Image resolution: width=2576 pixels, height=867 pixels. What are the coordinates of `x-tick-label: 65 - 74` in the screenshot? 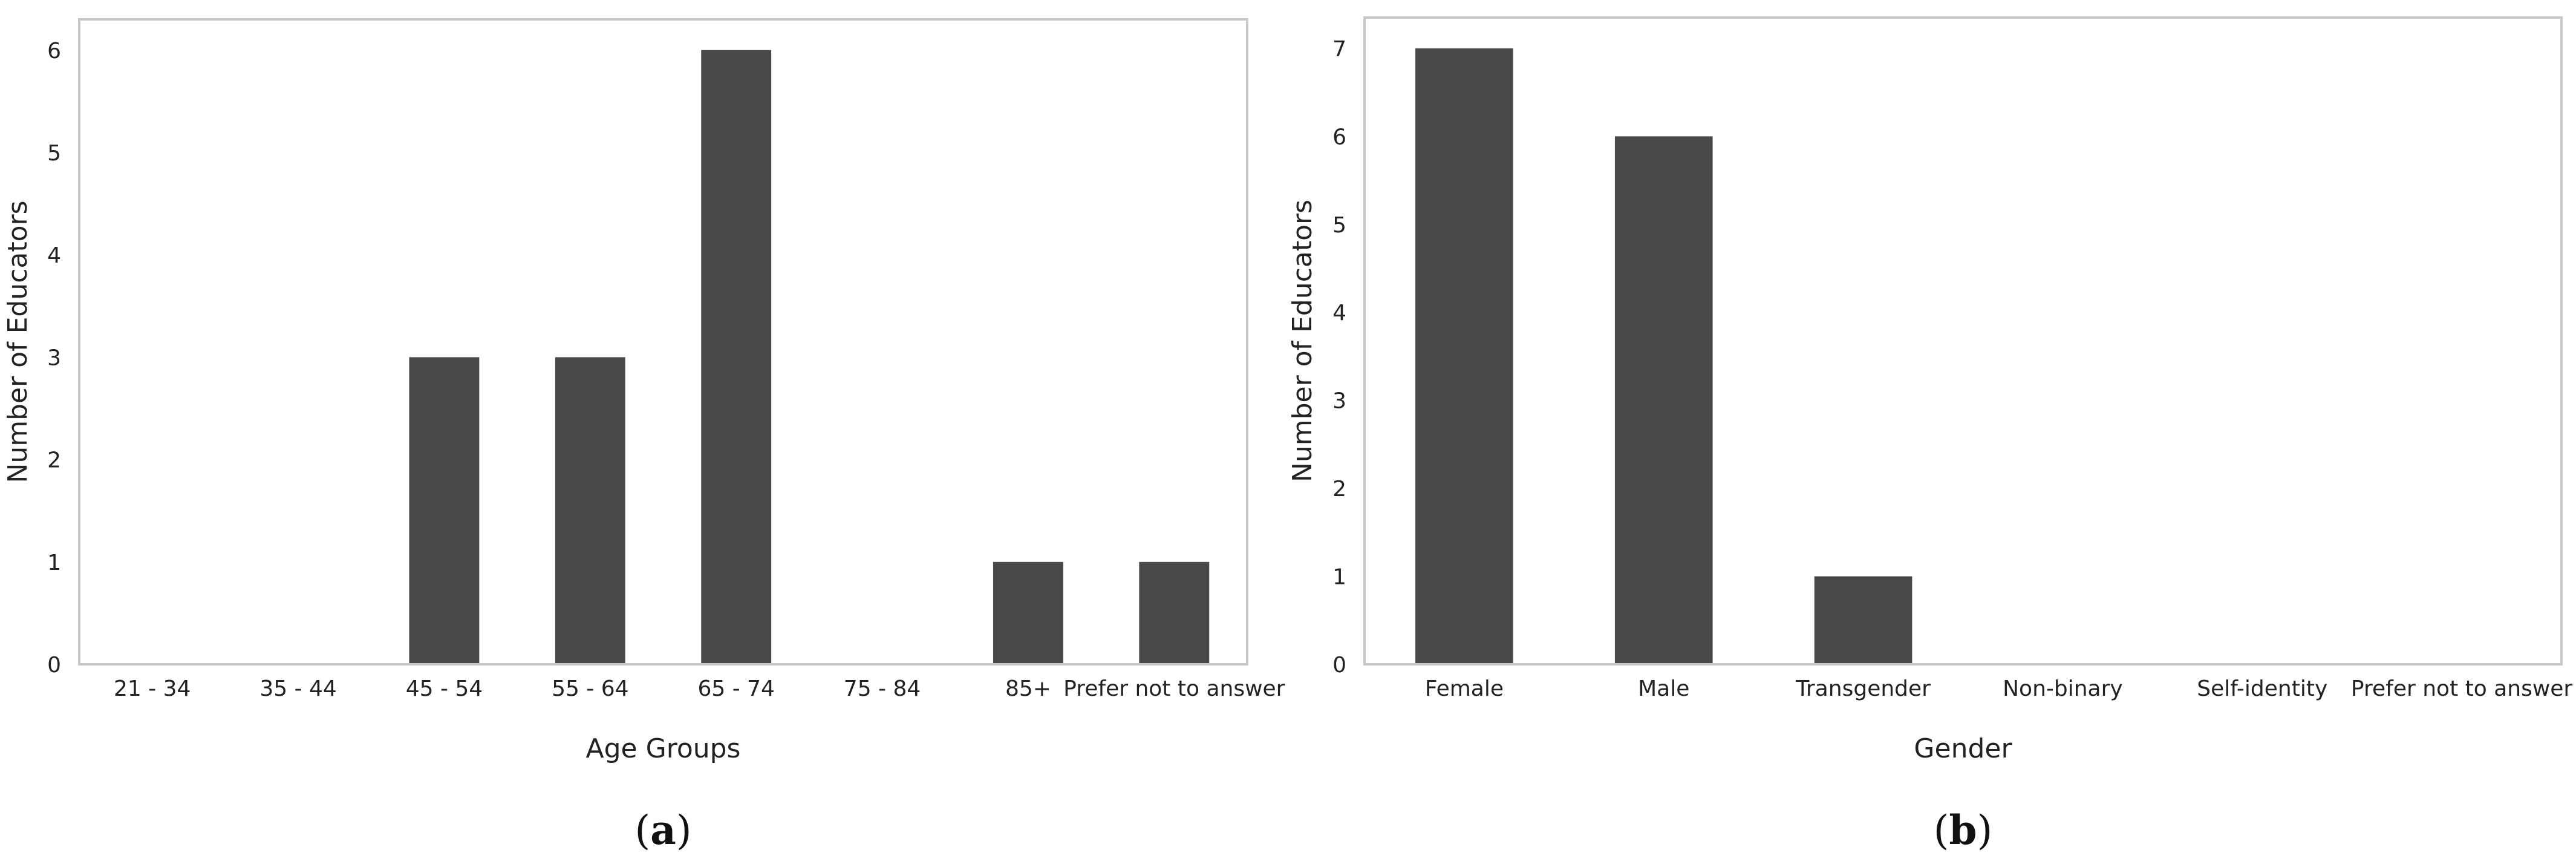 It's located at (736, 688).